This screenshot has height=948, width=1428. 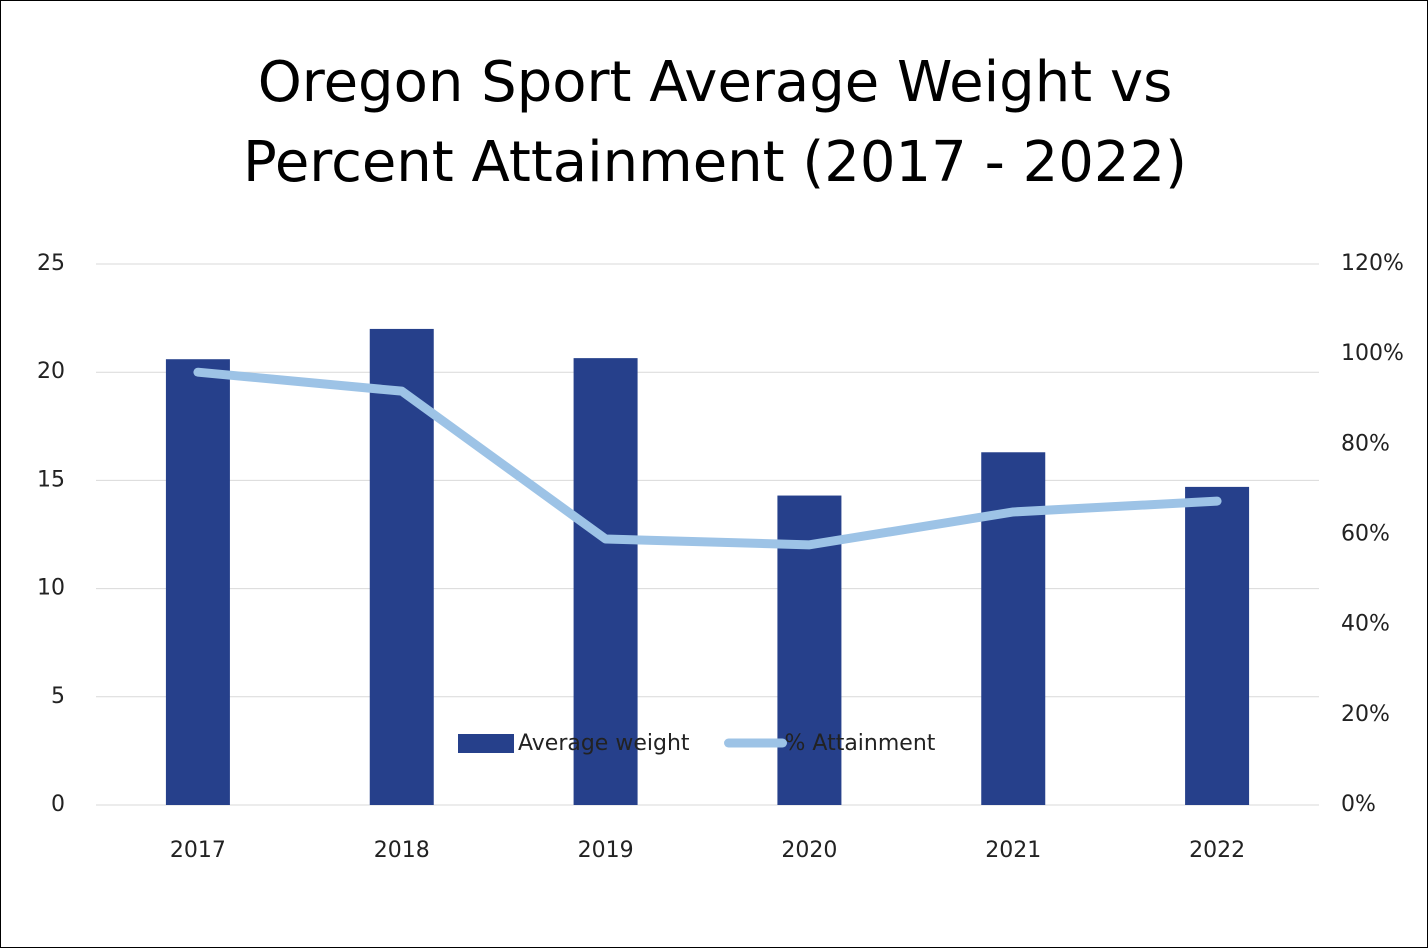 What do you see at coordinates (1013, 850) in the screenshot?
I see `x-tick-label: 2021` at bounding box center [1013, 850].